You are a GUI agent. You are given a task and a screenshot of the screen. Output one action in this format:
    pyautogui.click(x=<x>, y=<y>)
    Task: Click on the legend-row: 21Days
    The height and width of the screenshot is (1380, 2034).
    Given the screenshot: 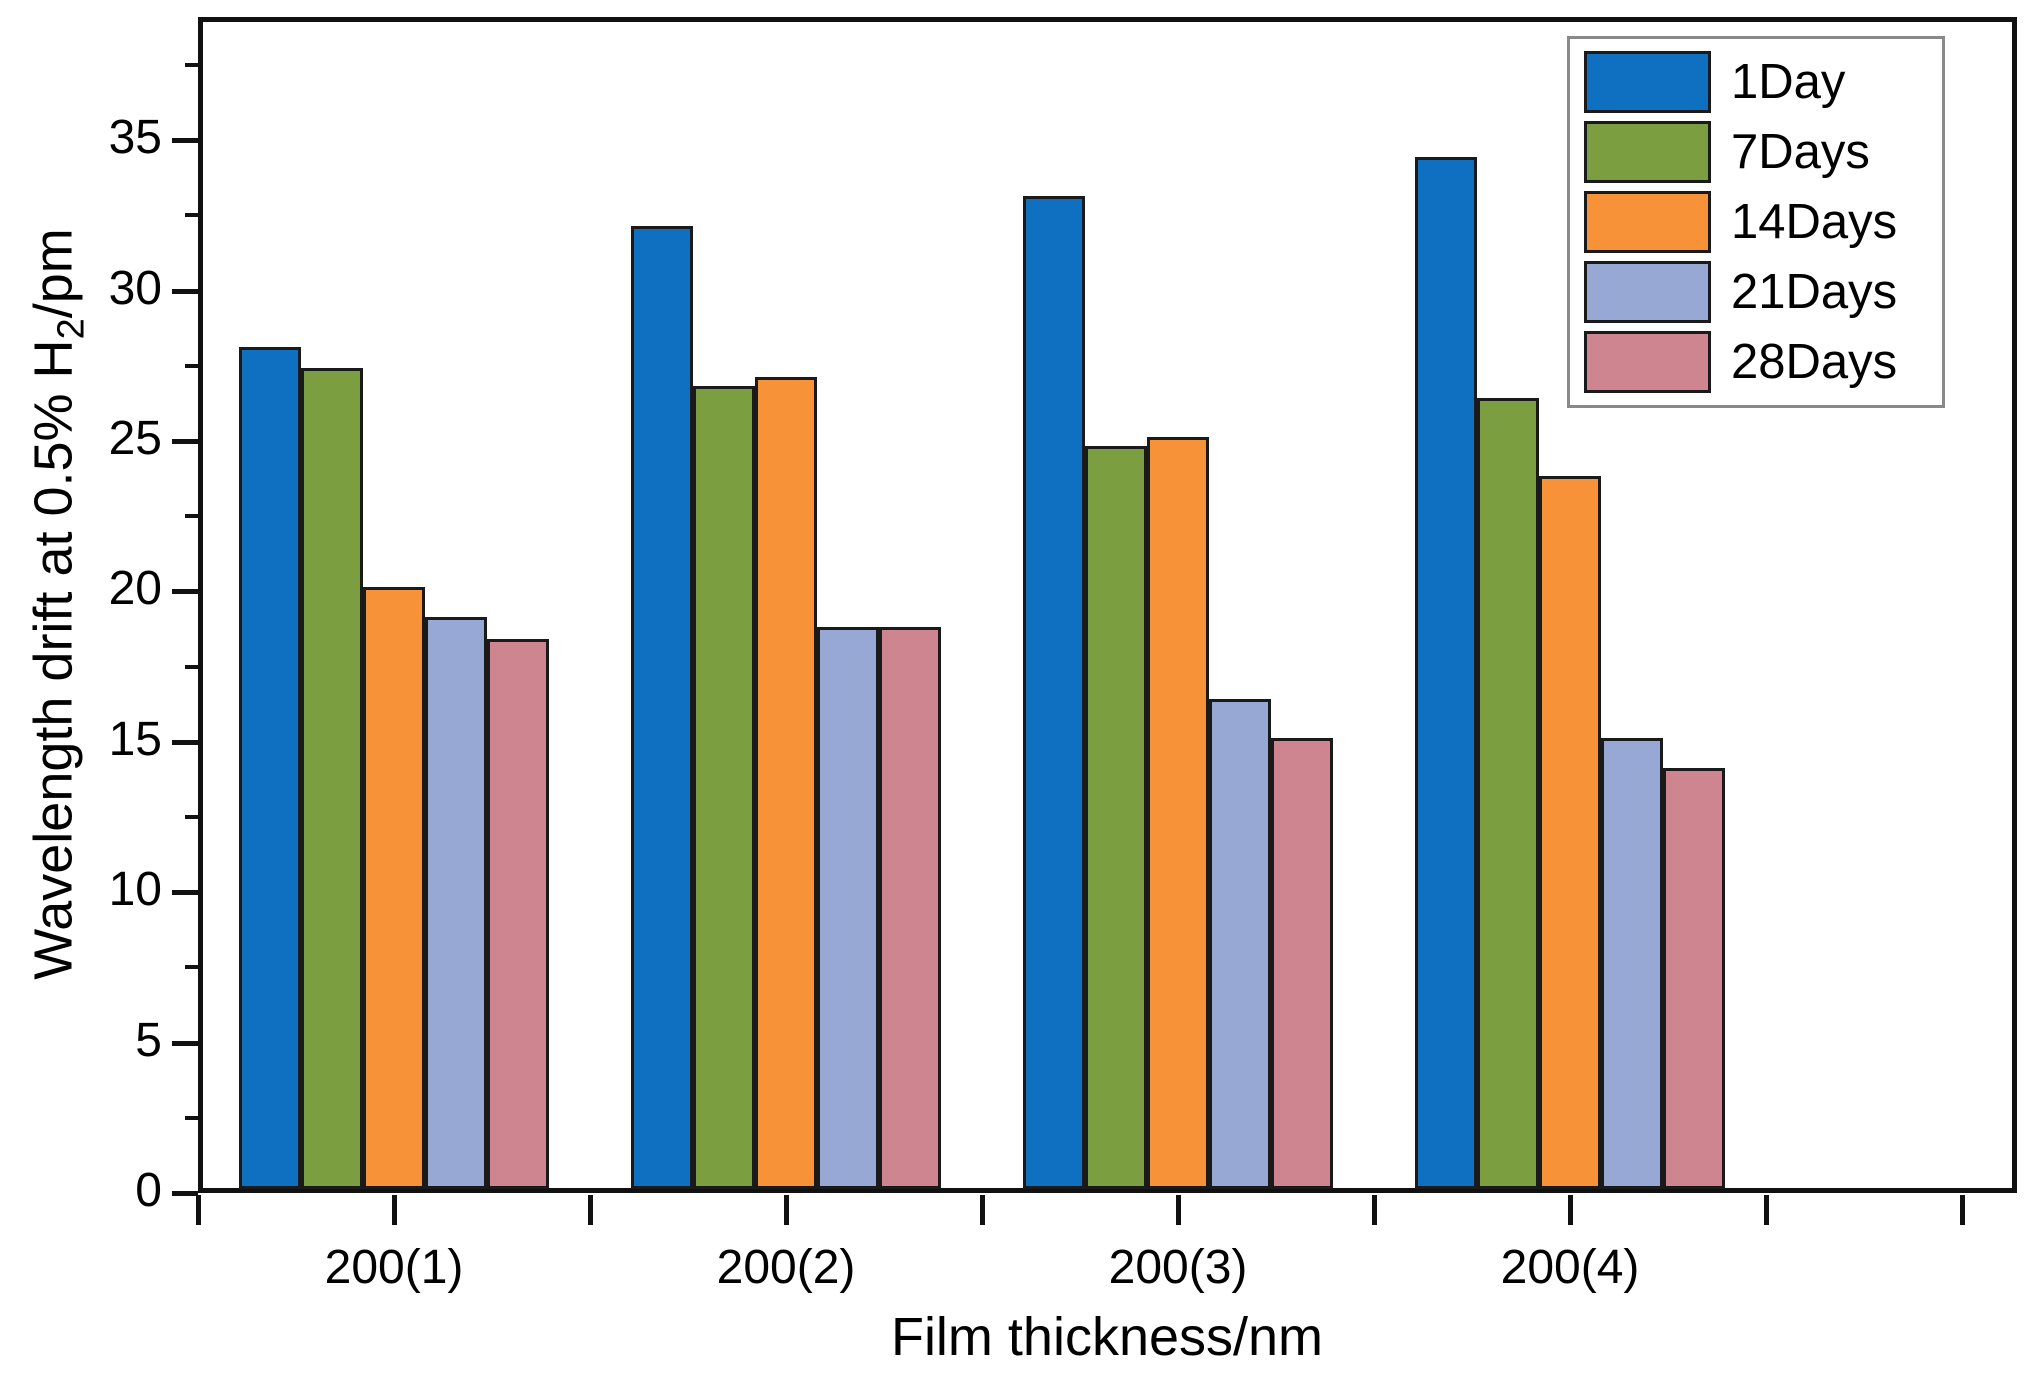 What is the action you would take?
    pyautogui.click(x=1756, y=292)
    